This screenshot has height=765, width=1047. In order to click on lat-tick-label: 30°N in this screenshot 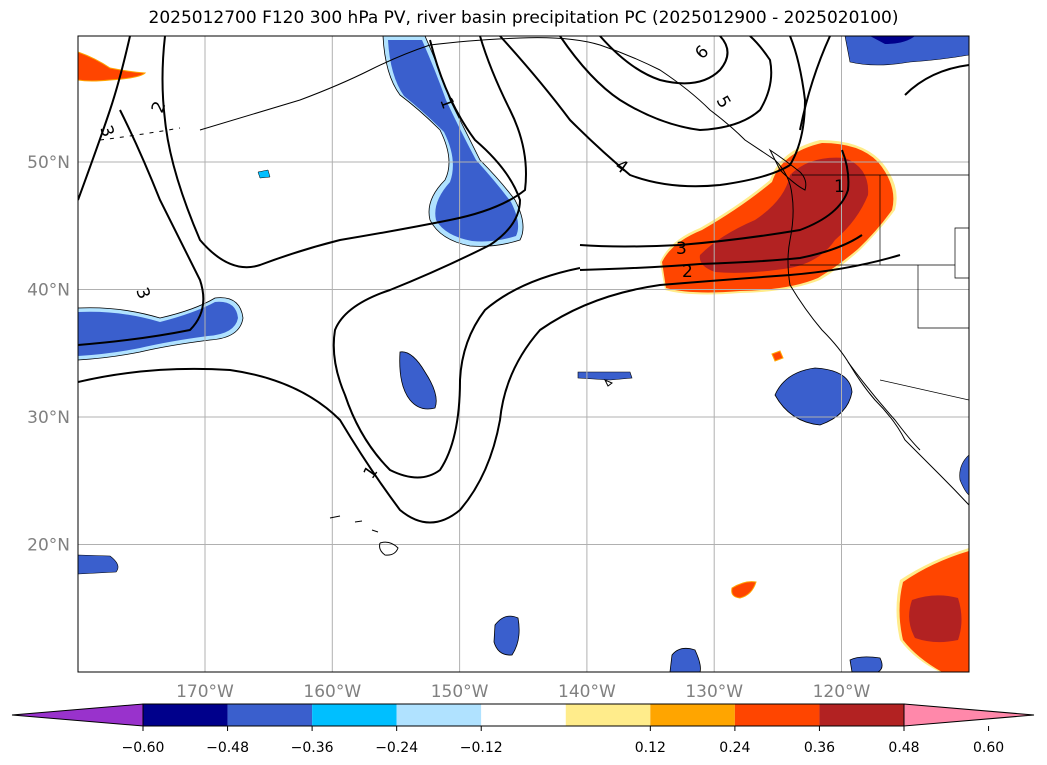, I will do `click(48, 418)`.